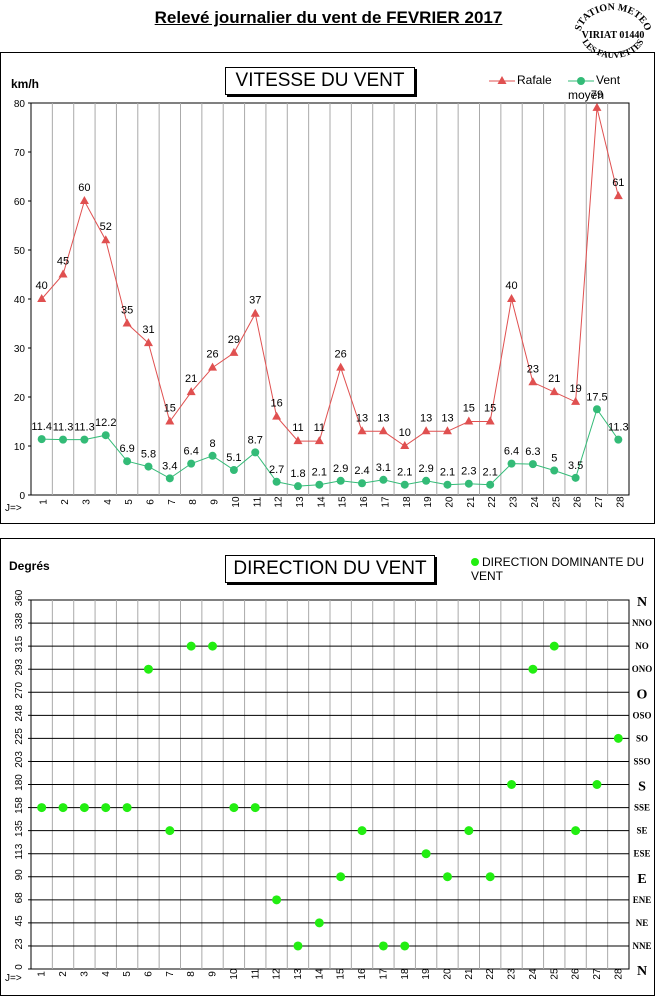  Describe the element at coordinates (383, 974) in the screenshot. I see `x-tick-label: 17` at that location.